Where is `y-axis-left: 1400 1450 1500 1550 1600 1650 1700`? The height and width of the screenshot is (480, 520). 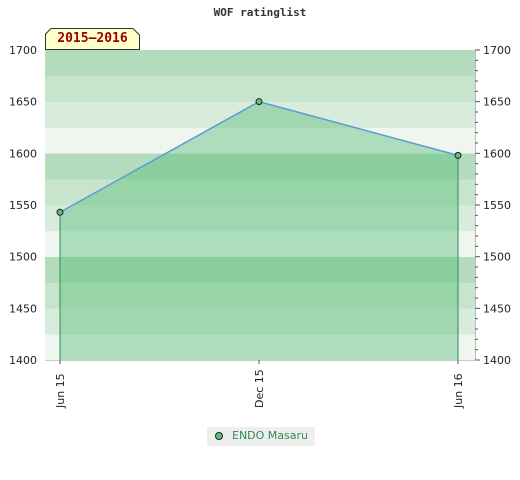
y-axis-left: 1400 1450 1500 1550 1600 1650 1700 is located at coordinates (23, 205).